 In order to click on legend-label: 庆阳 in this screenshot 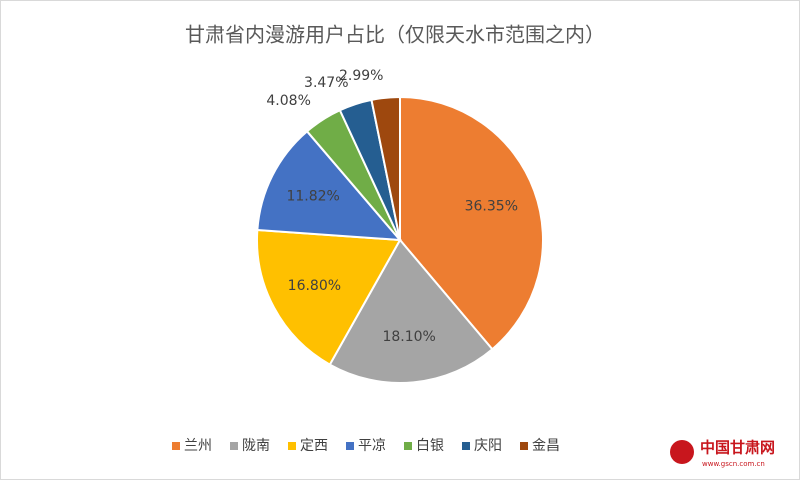, I will do `click(488, 446)`.